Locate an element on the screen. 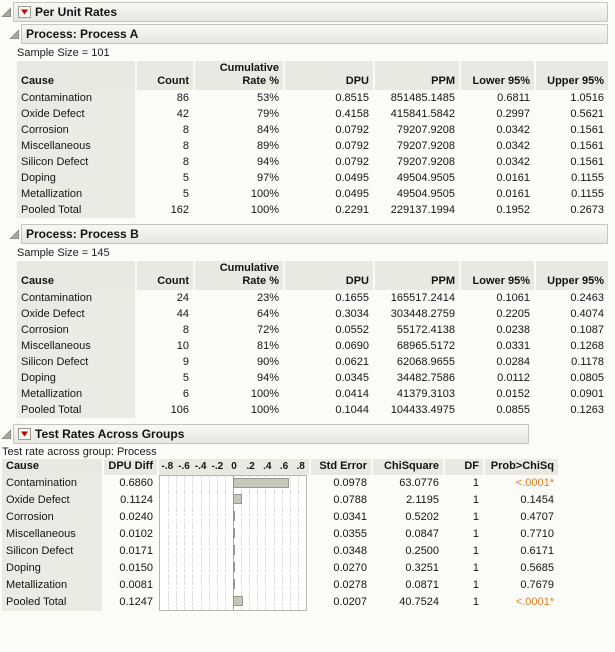 This screenshot has width=615, height=652. process-a-header-bar: Process: Process A is located at coordinates (314, 34).